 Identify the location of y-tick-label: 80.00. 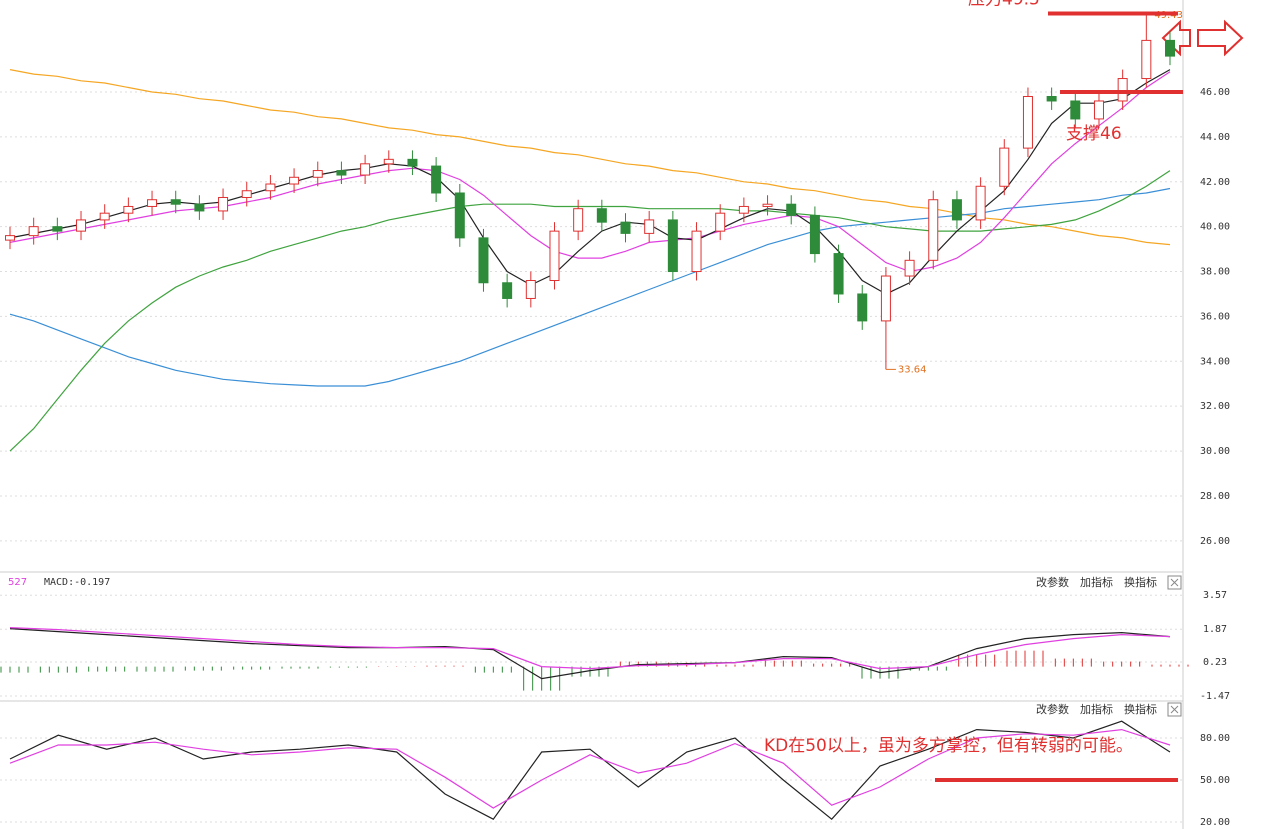
(1215, 738).